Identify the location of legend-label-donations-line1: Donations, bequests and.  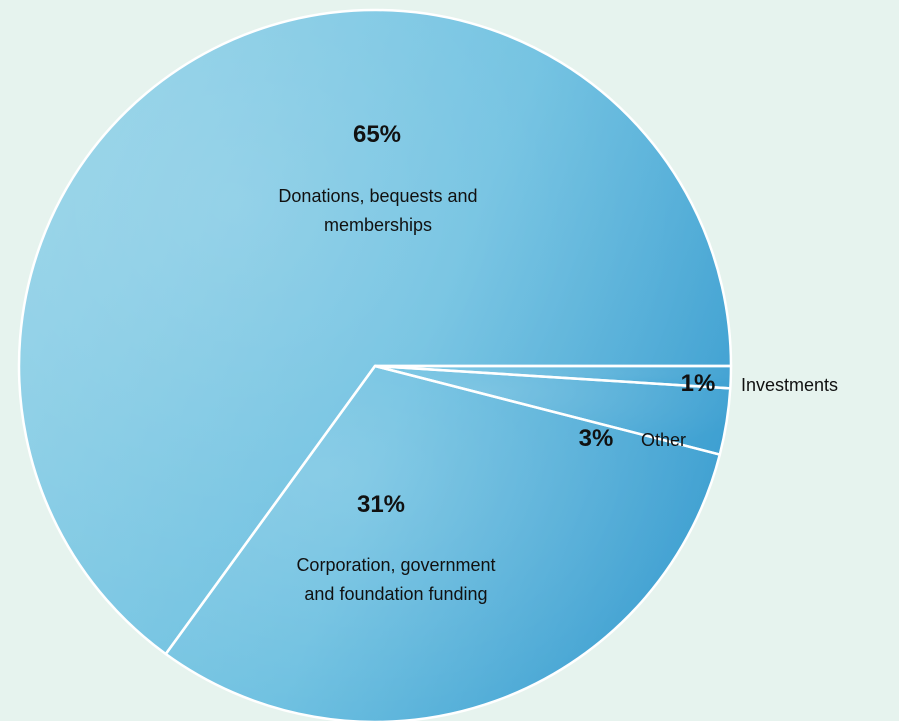
(377, 196).